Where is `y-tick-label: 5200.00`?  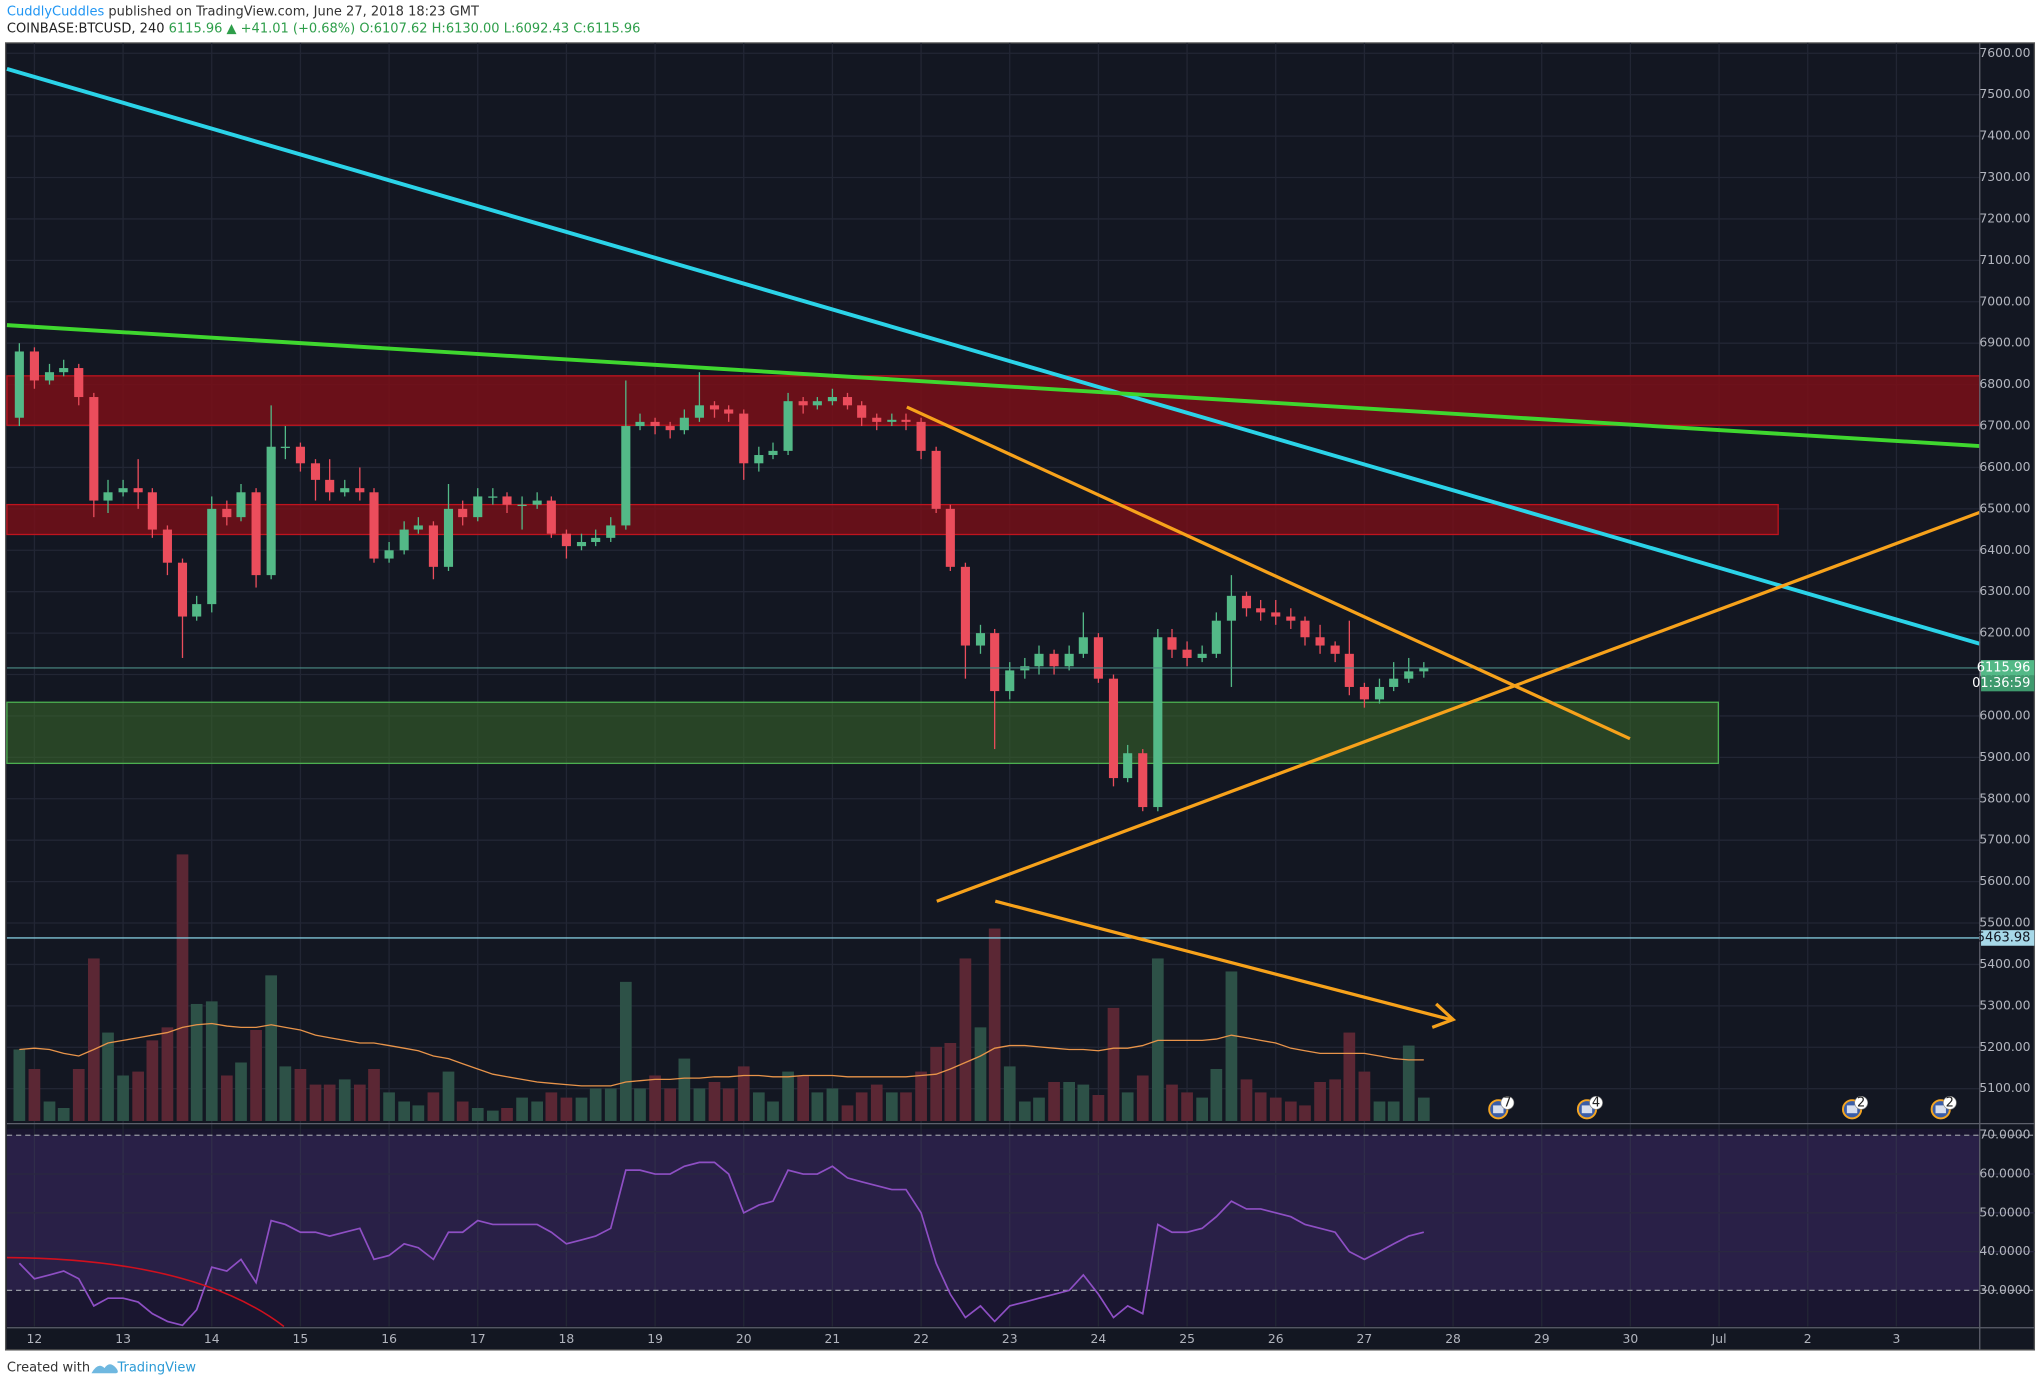 y-tick-label: 5200.00 is located at coordinates (2004, 1047).